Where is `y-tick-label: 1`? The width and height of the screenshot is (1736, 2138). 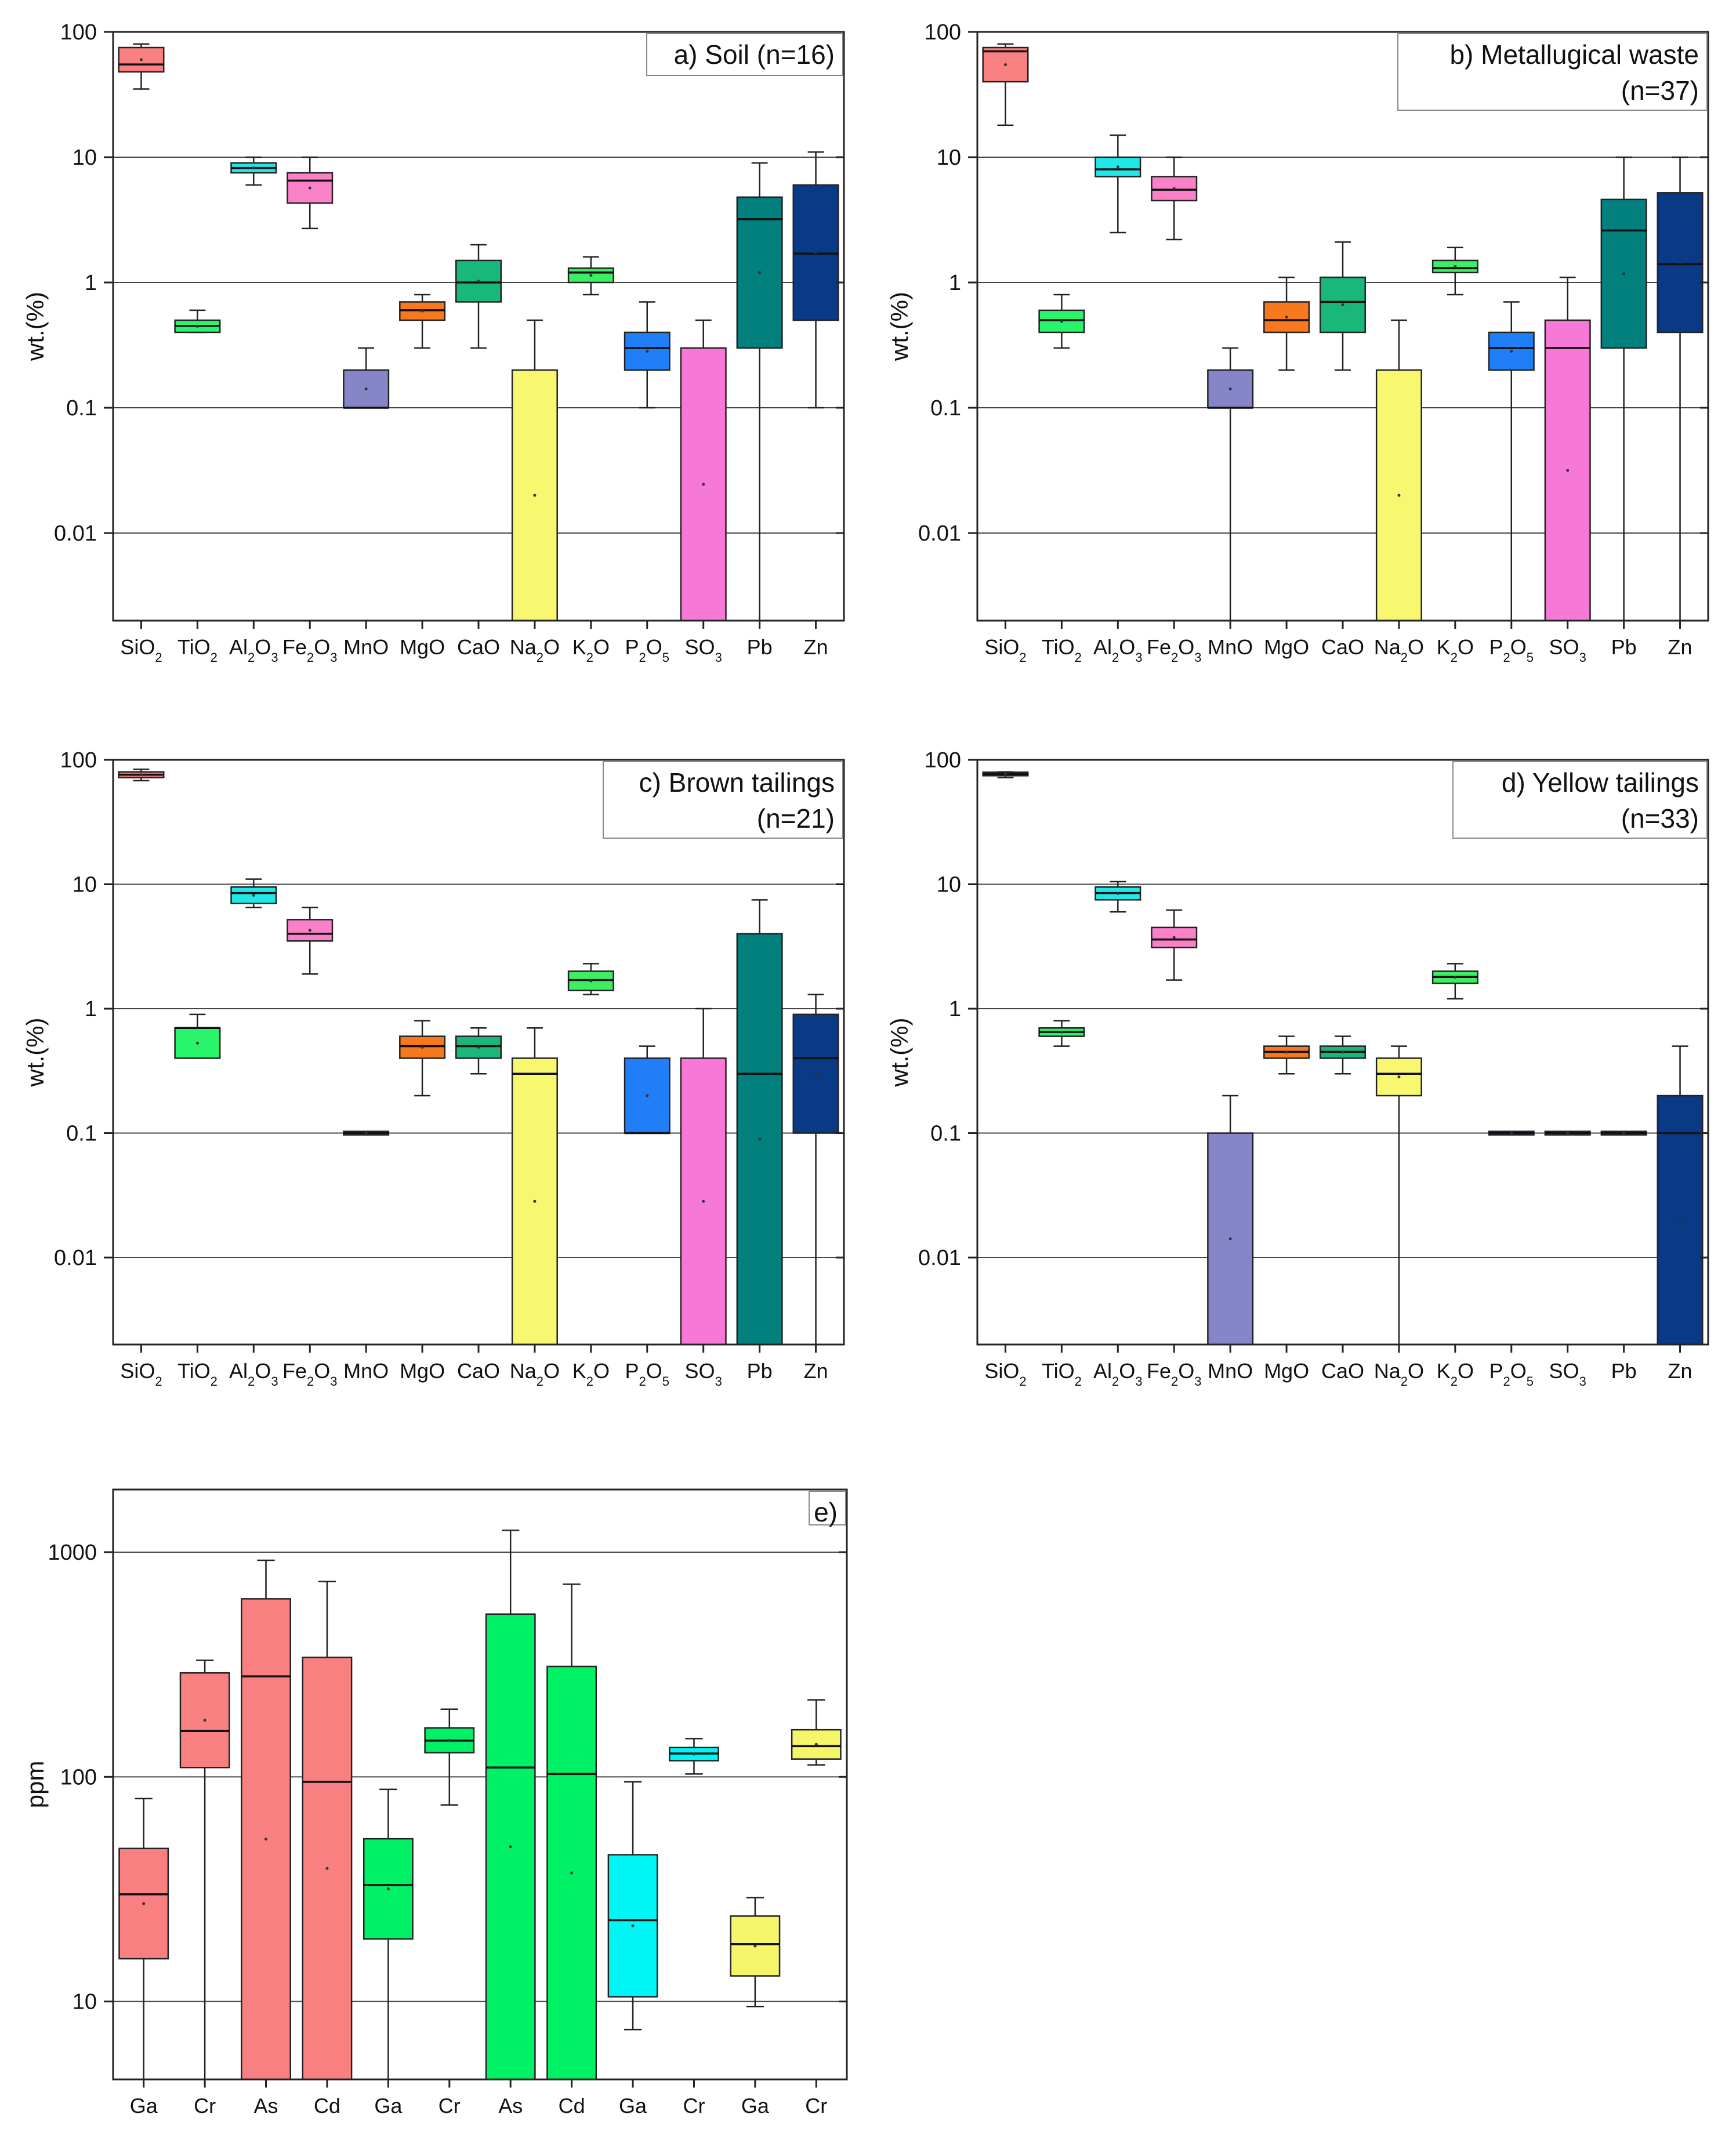 y-tick-label: 1 is located at coordinates (91, 283).